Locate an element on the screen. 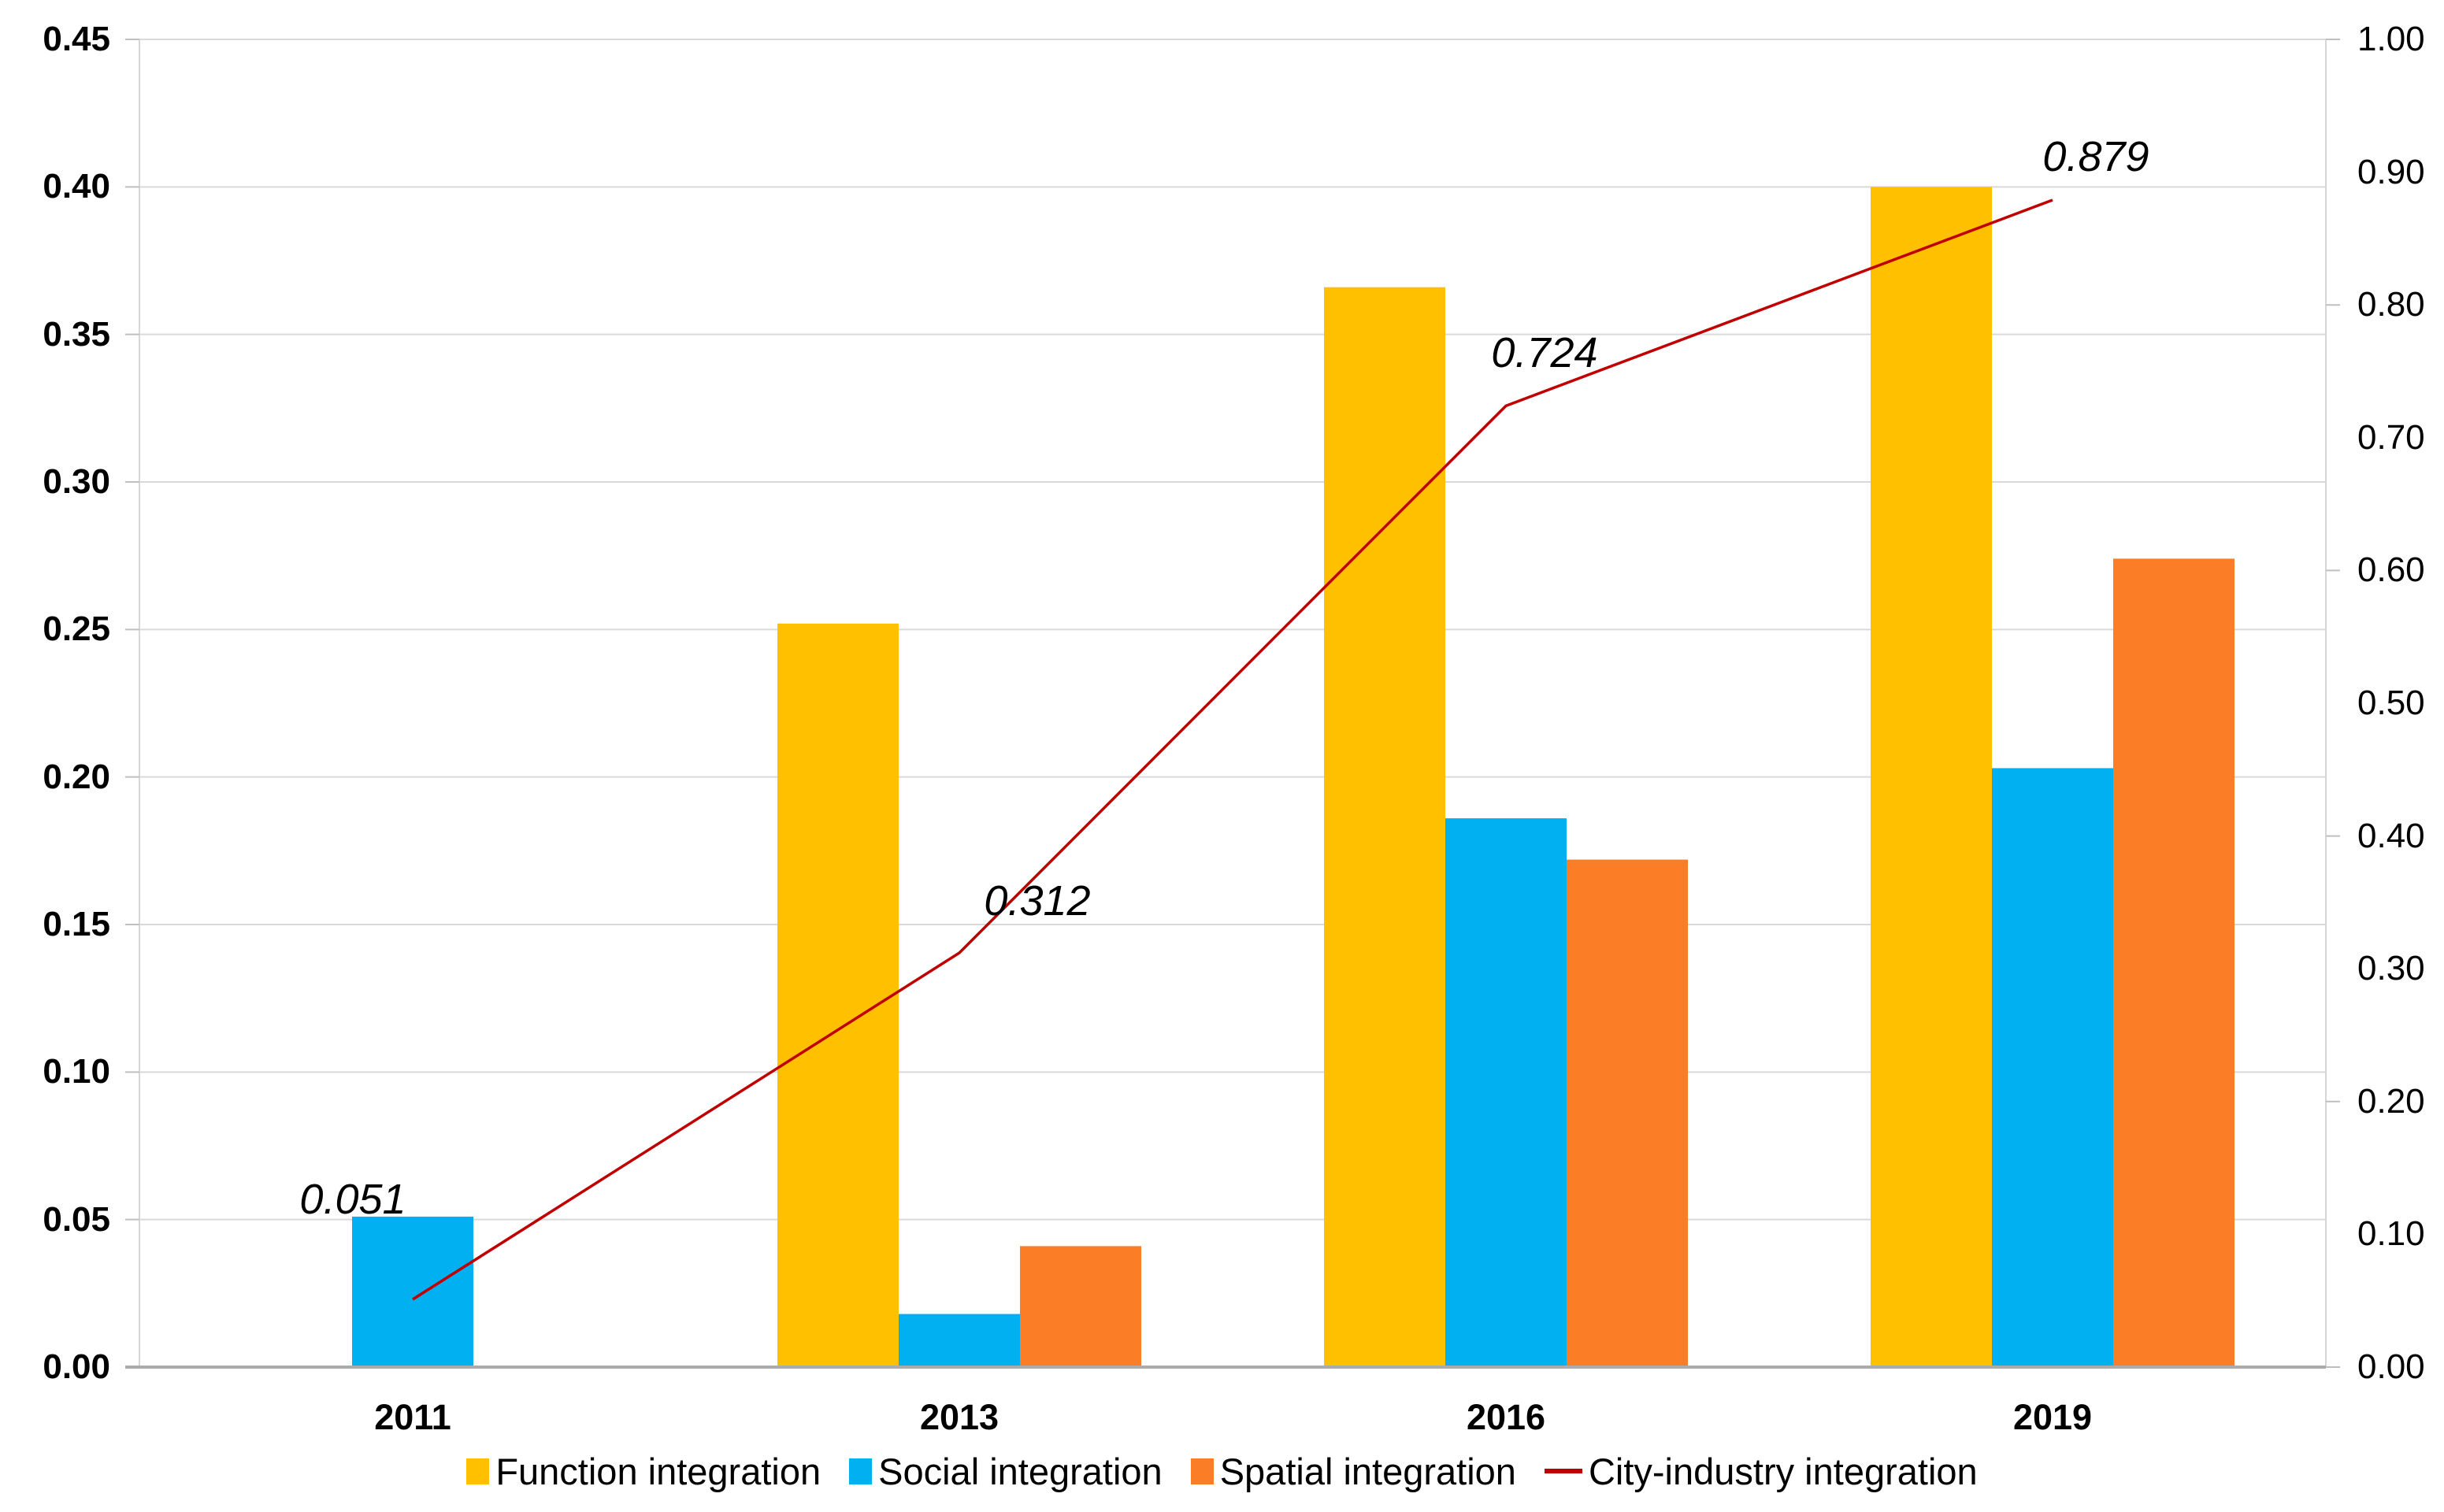 Image resolution: width=2444 pixels, height=1512 pixels. legend-item-social-integration: Social integration is located at coordinates (1006, 1471).